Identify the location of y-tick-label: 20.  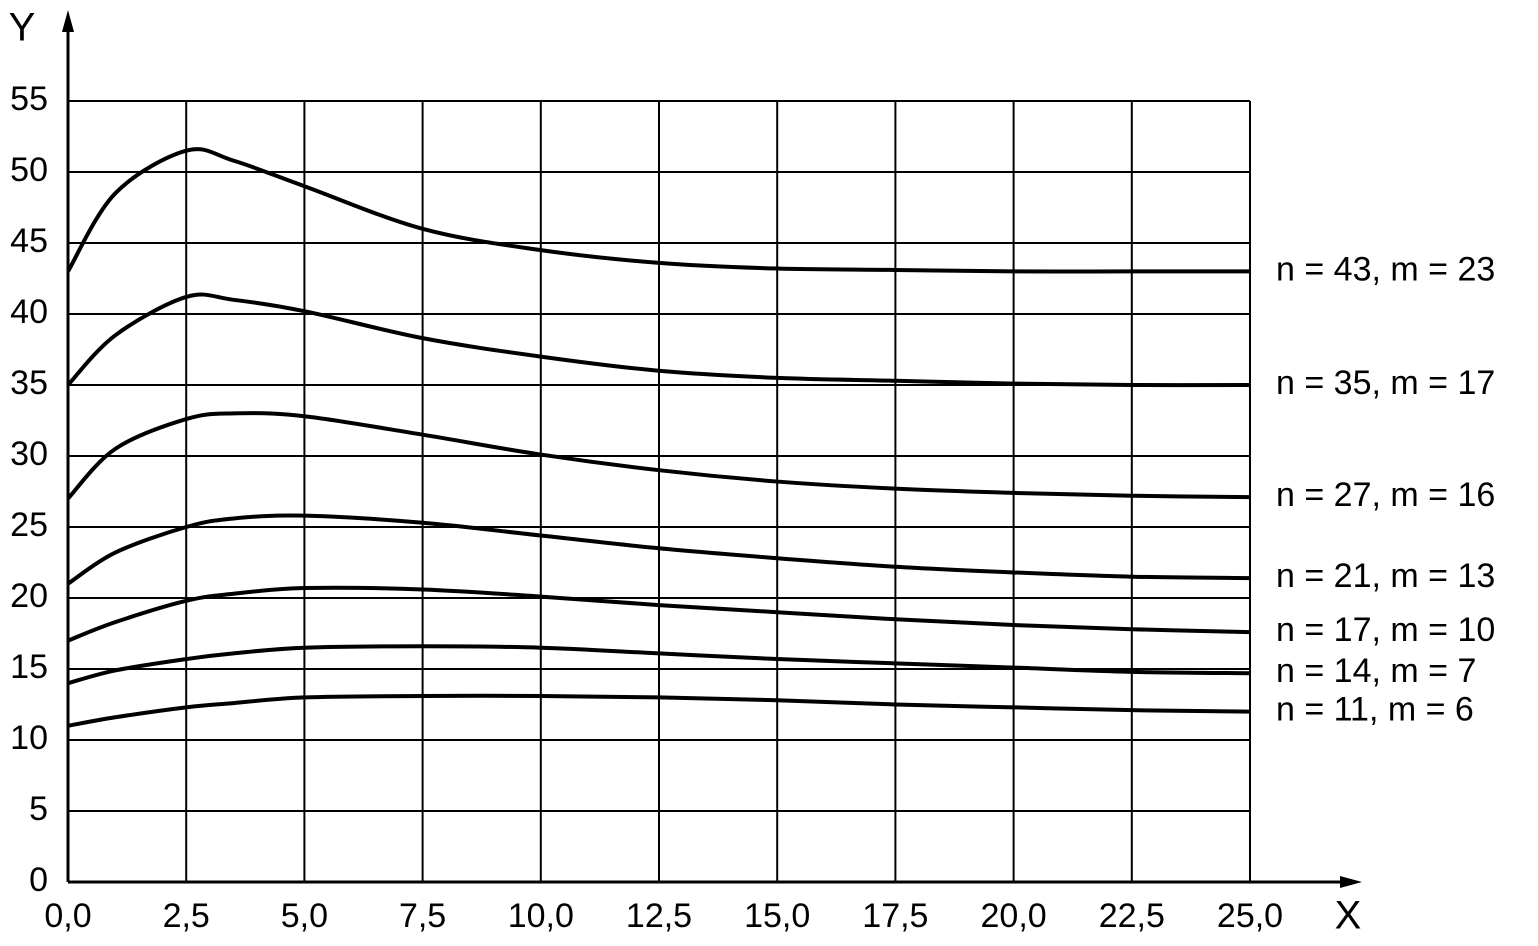
(29, 596).